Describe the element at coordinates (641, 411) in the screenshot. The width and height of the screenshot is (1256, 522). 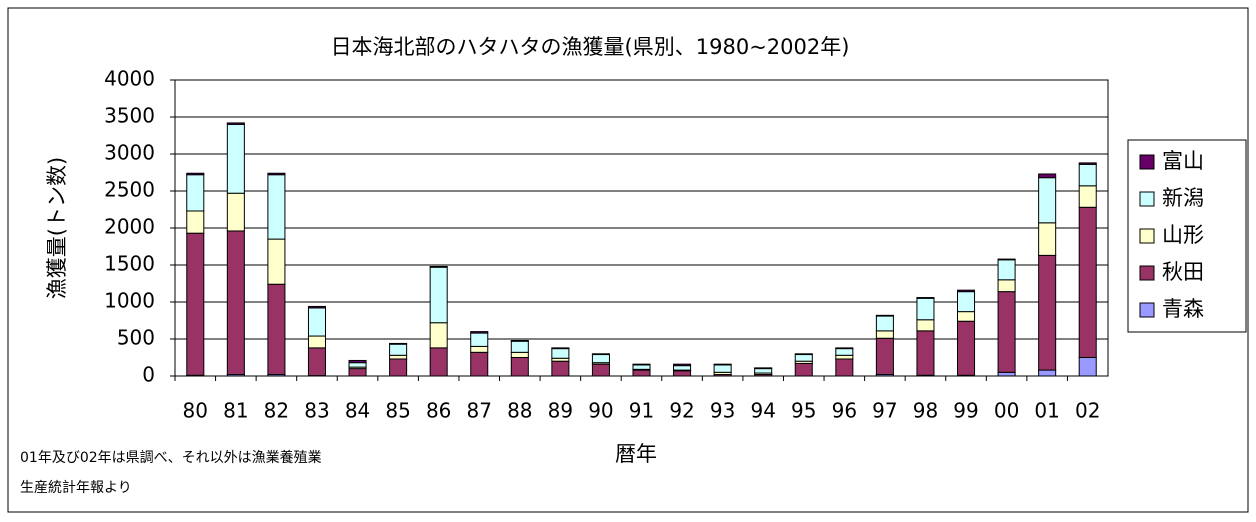
I see `x-tick-label: 91` at that location.